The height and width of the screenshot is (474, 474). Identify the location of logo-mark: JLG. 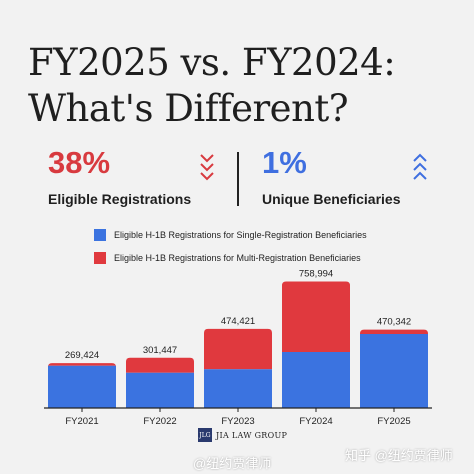
(205, 435).